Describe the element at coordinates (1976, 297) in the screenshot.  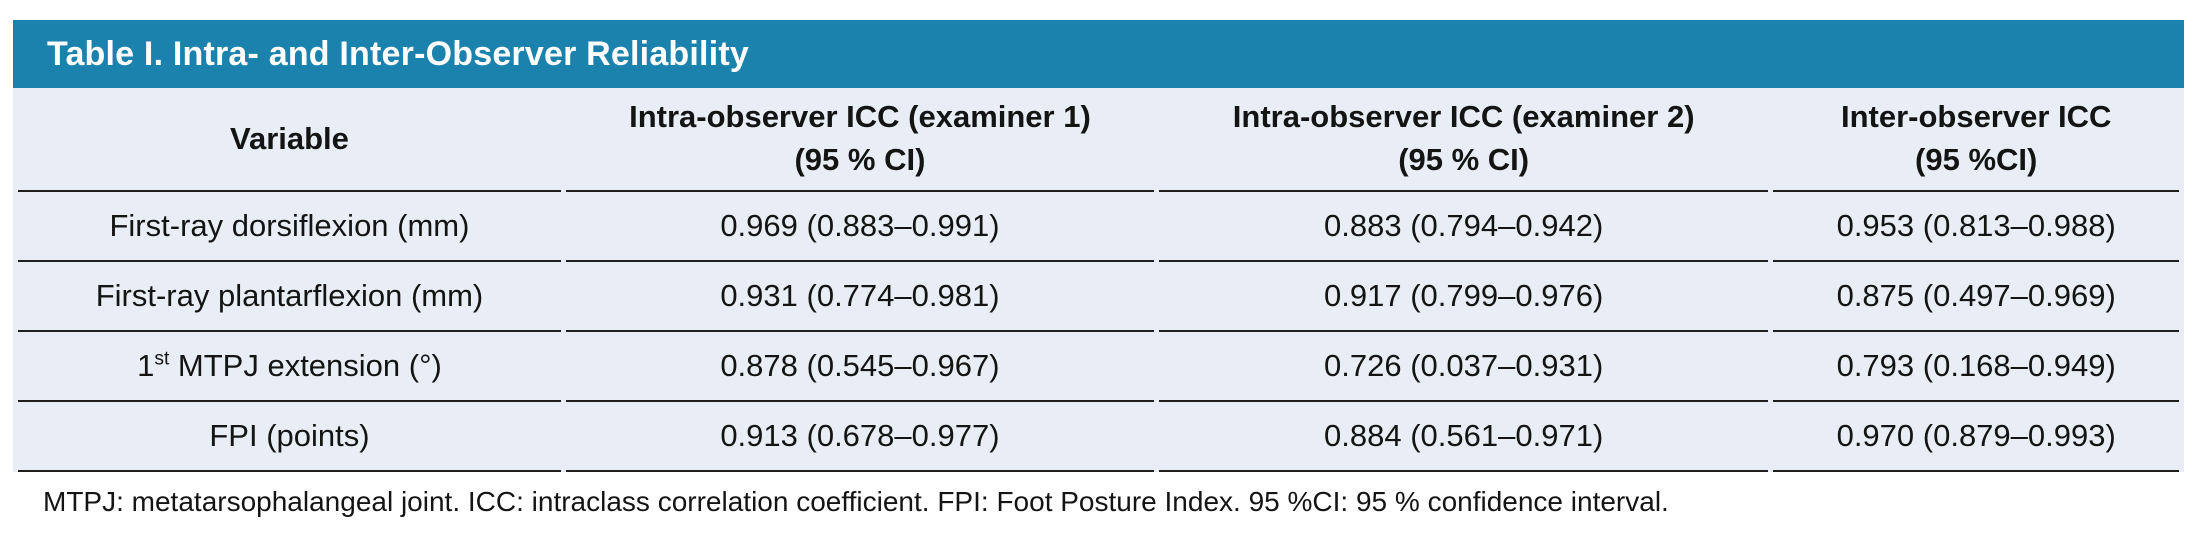
I see `cell-inter-observer-icc: 0.875 (0.497–0.969)` at that location.